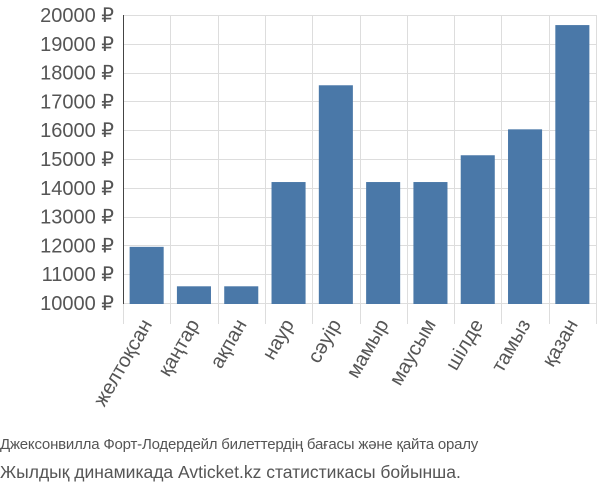 The width and height of the screenshot is (600, 500). What do you see at coordinates (228, 344) in the screenshot?
I see `x-tick-label: ақпан` at bounding box center [228, 344].